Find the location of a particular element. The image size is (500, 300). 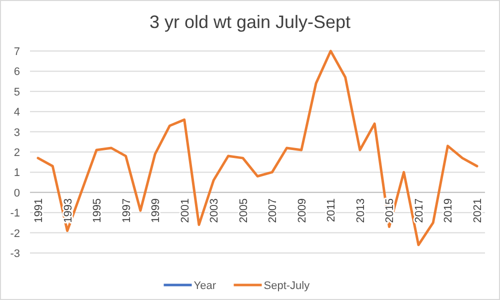

x-tick-label: 2003 is located at coordinates (214, 210).